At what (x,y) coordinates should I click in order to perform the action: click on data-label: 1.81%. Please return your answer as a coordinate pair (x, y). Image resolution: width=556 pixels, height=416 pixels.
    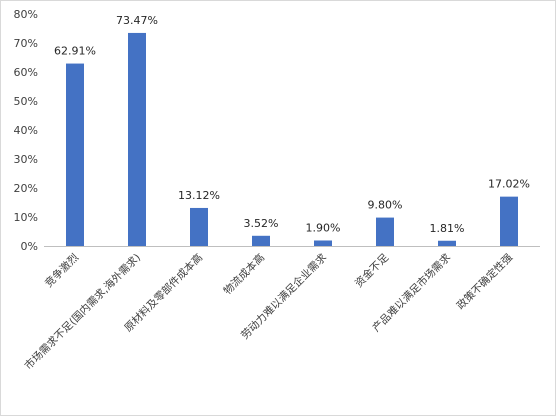
    Looking at the image, I should click on (447, 228).